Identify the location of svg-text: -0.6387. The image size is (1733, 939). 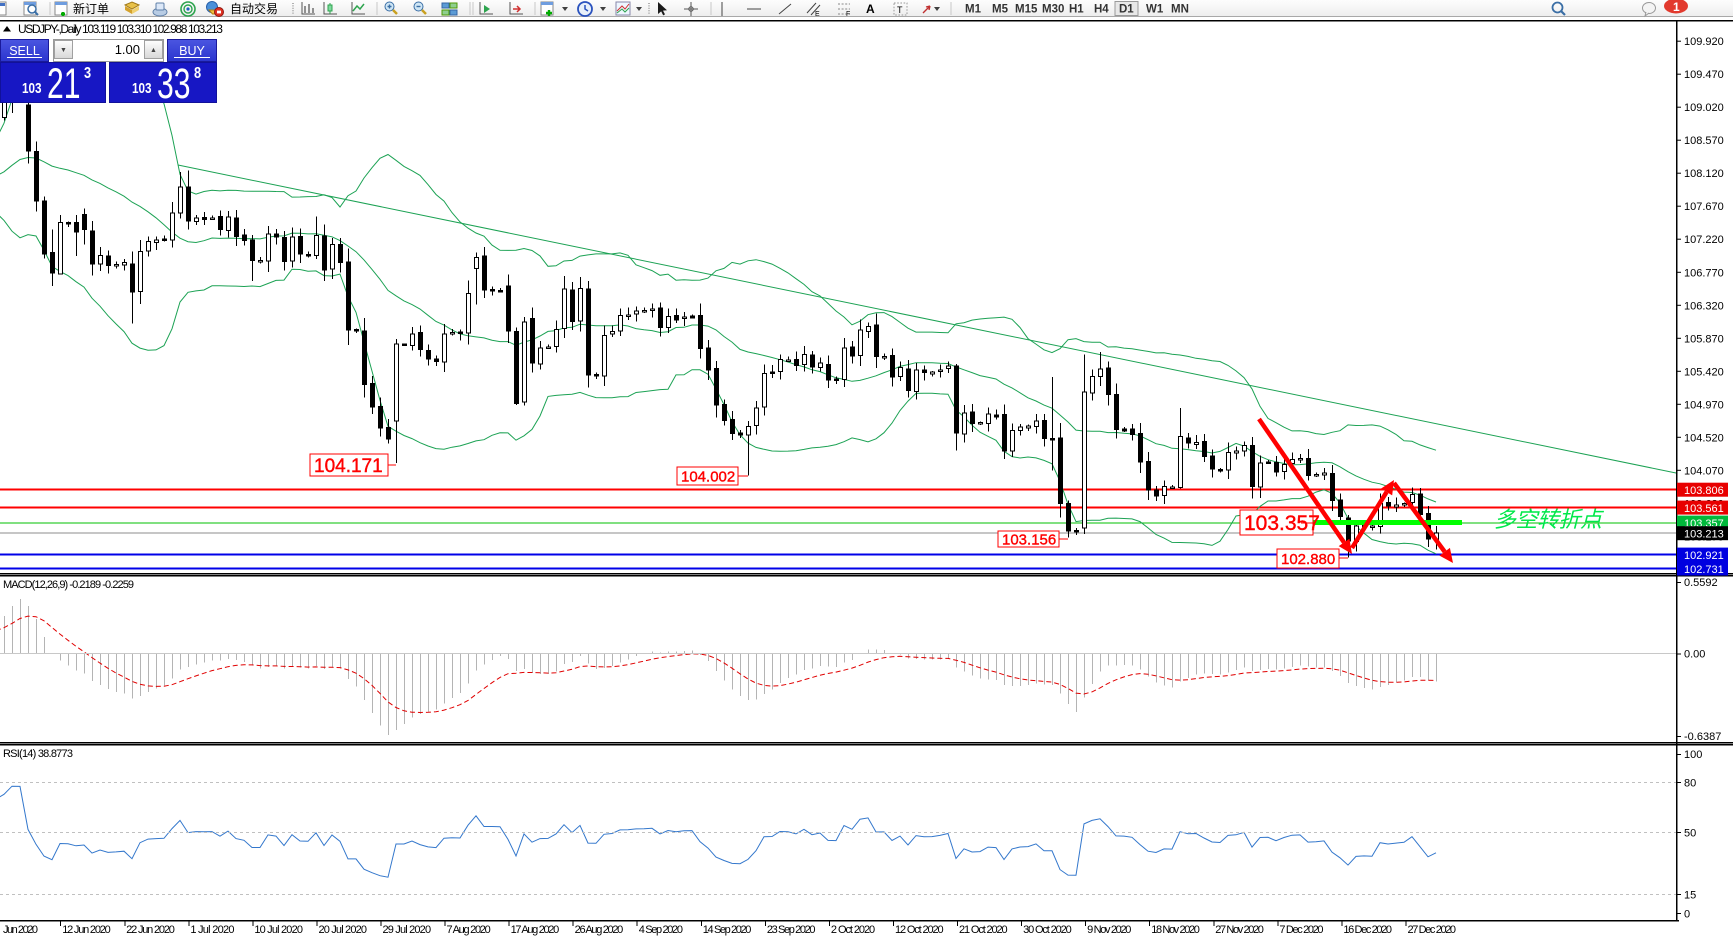
(1702, 737).